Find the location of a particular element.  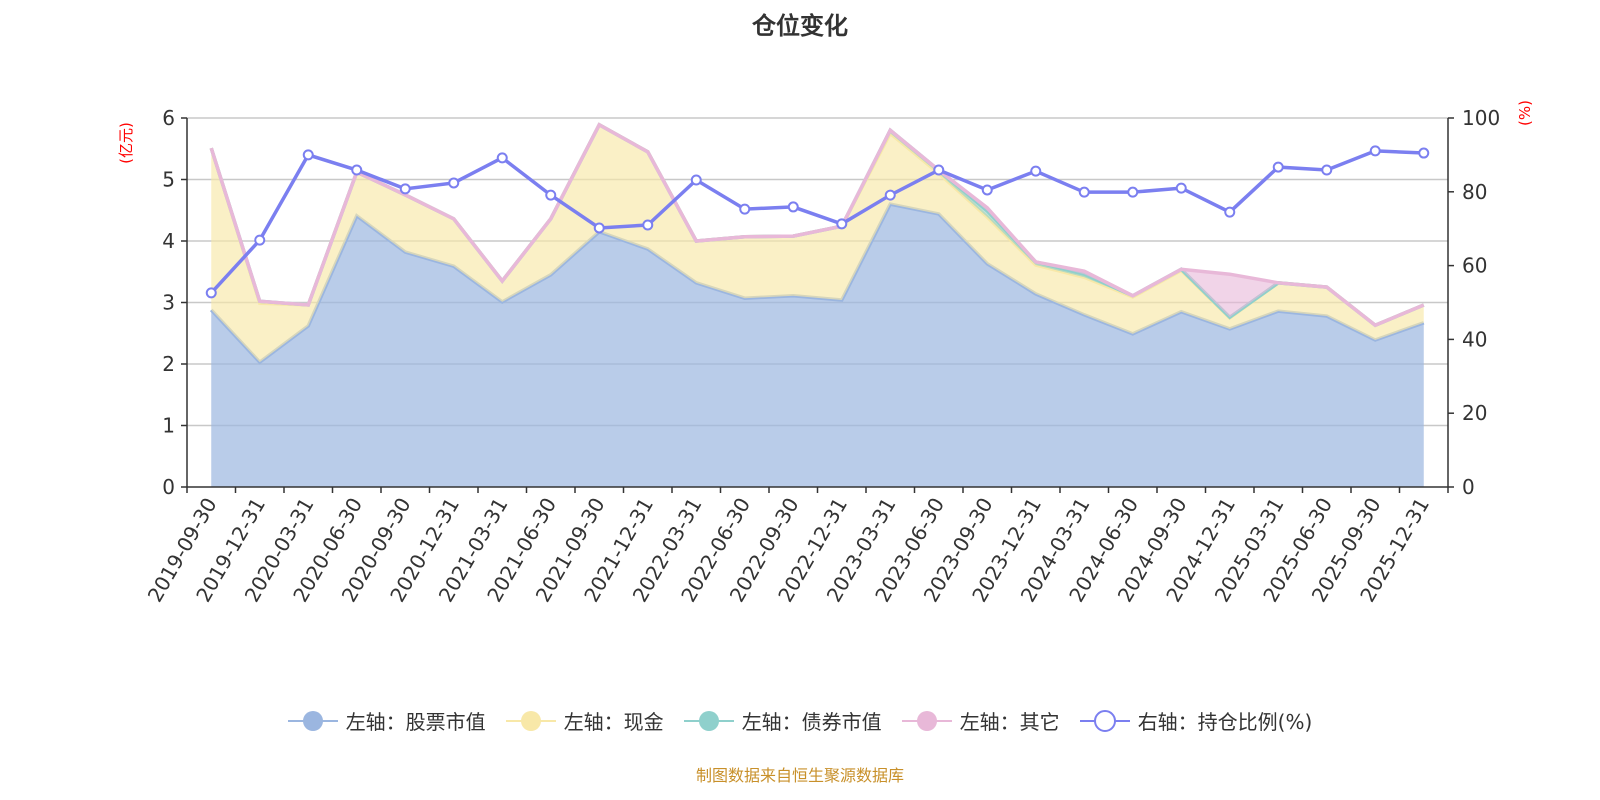

legend-item: 左轴：现金 is located at coordinates (584, 720).